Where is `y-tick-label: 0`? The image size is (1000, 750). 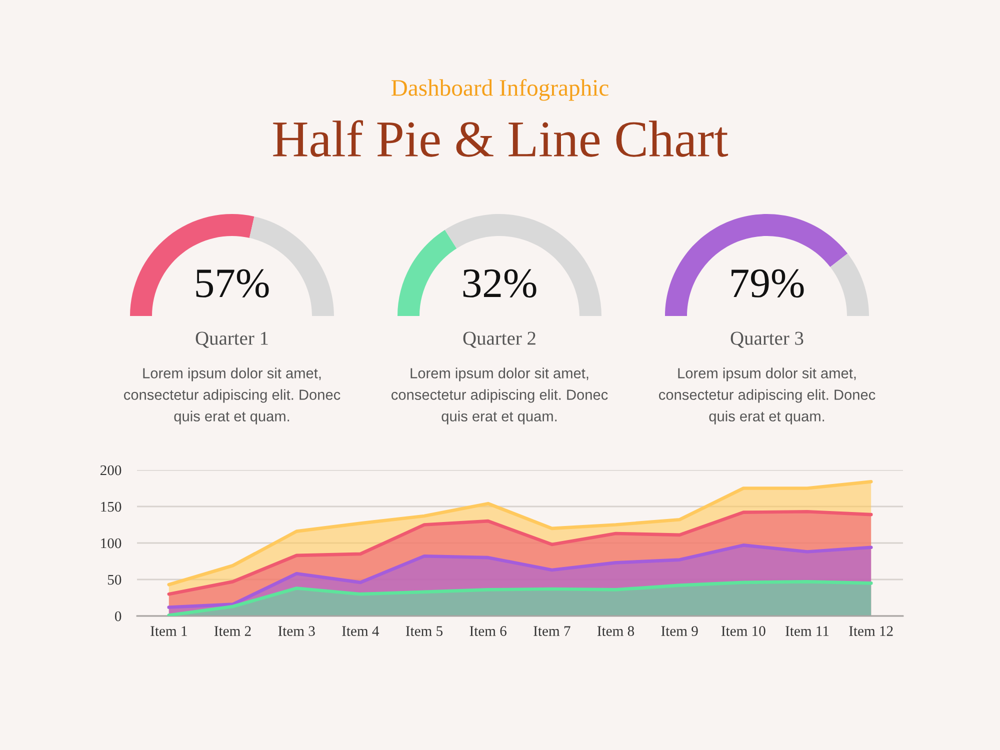 y-tick-label: 0 is located at coordinates (118, 616).